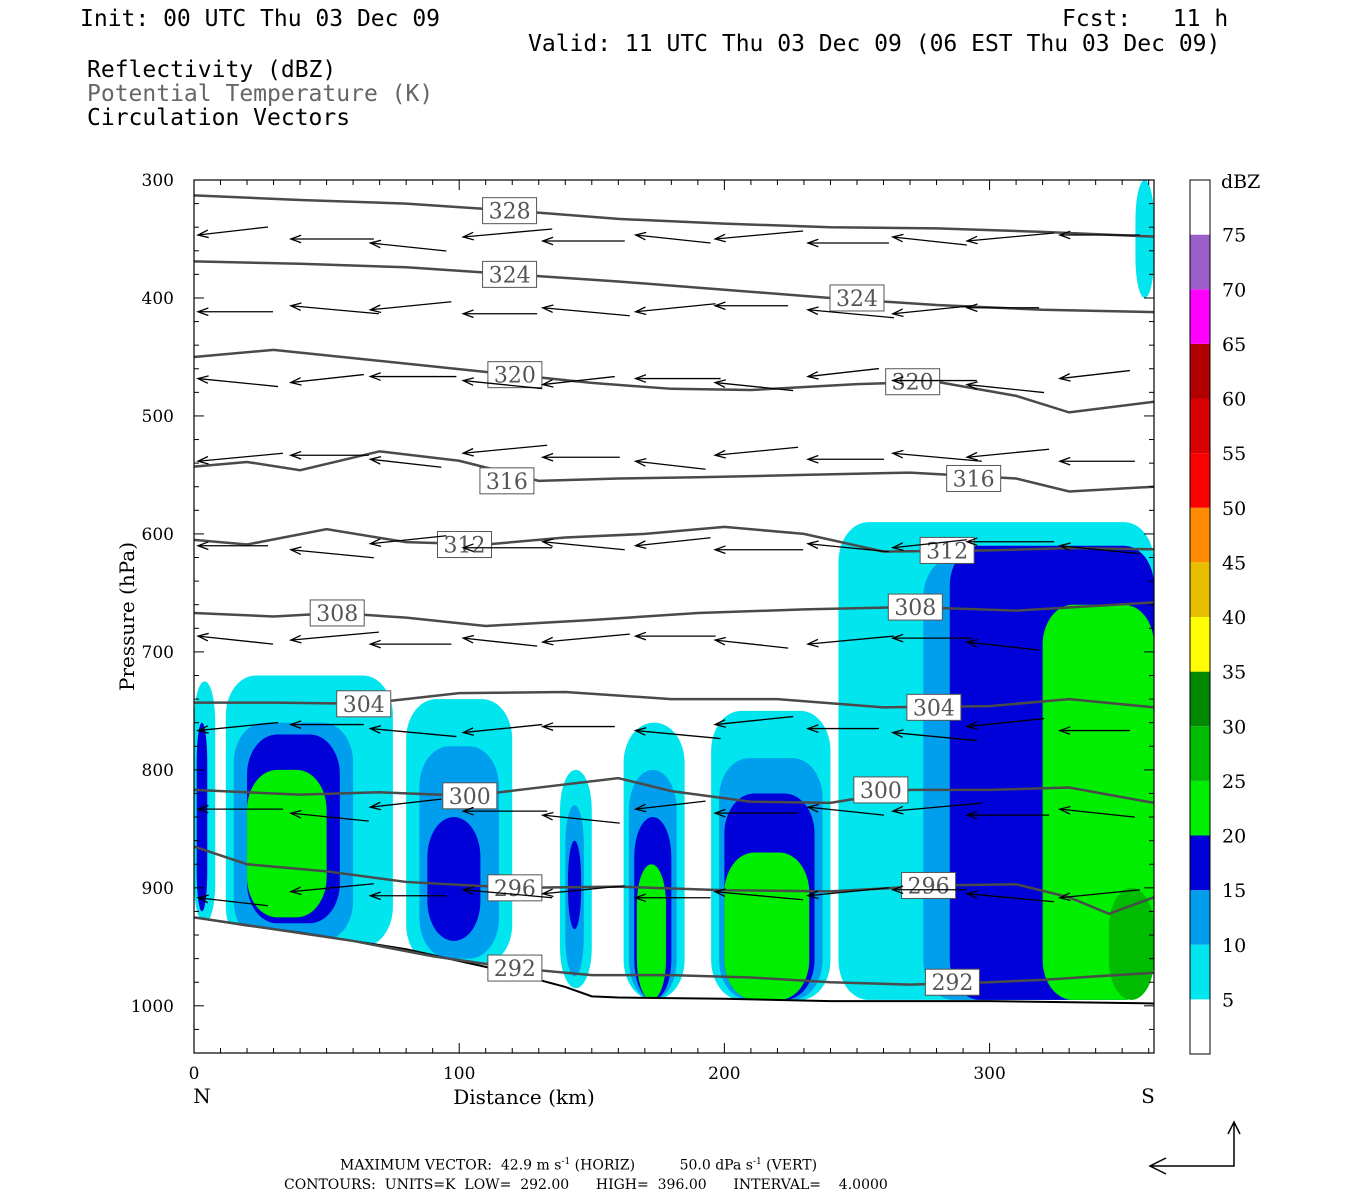 The image size is (1350, 1200). I want to click on below-ground-mask, so click(674, 985).